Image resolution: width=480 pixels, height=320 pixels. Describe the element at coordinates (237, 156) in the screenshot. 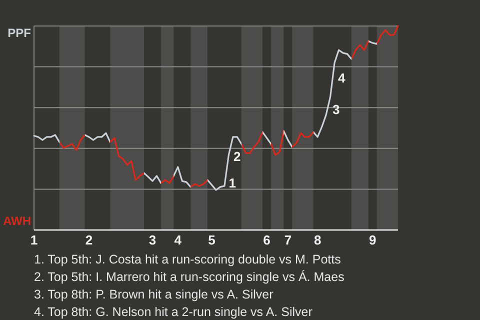

I see `annotation: 2` at that location.